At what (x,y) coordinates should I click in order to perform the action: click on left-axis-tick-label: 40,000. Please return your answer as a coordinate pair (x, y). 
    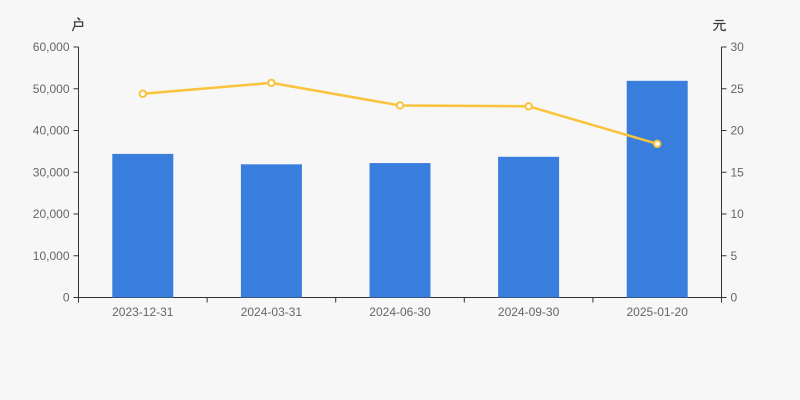
    Looking at the image, I should click on (51, 131).